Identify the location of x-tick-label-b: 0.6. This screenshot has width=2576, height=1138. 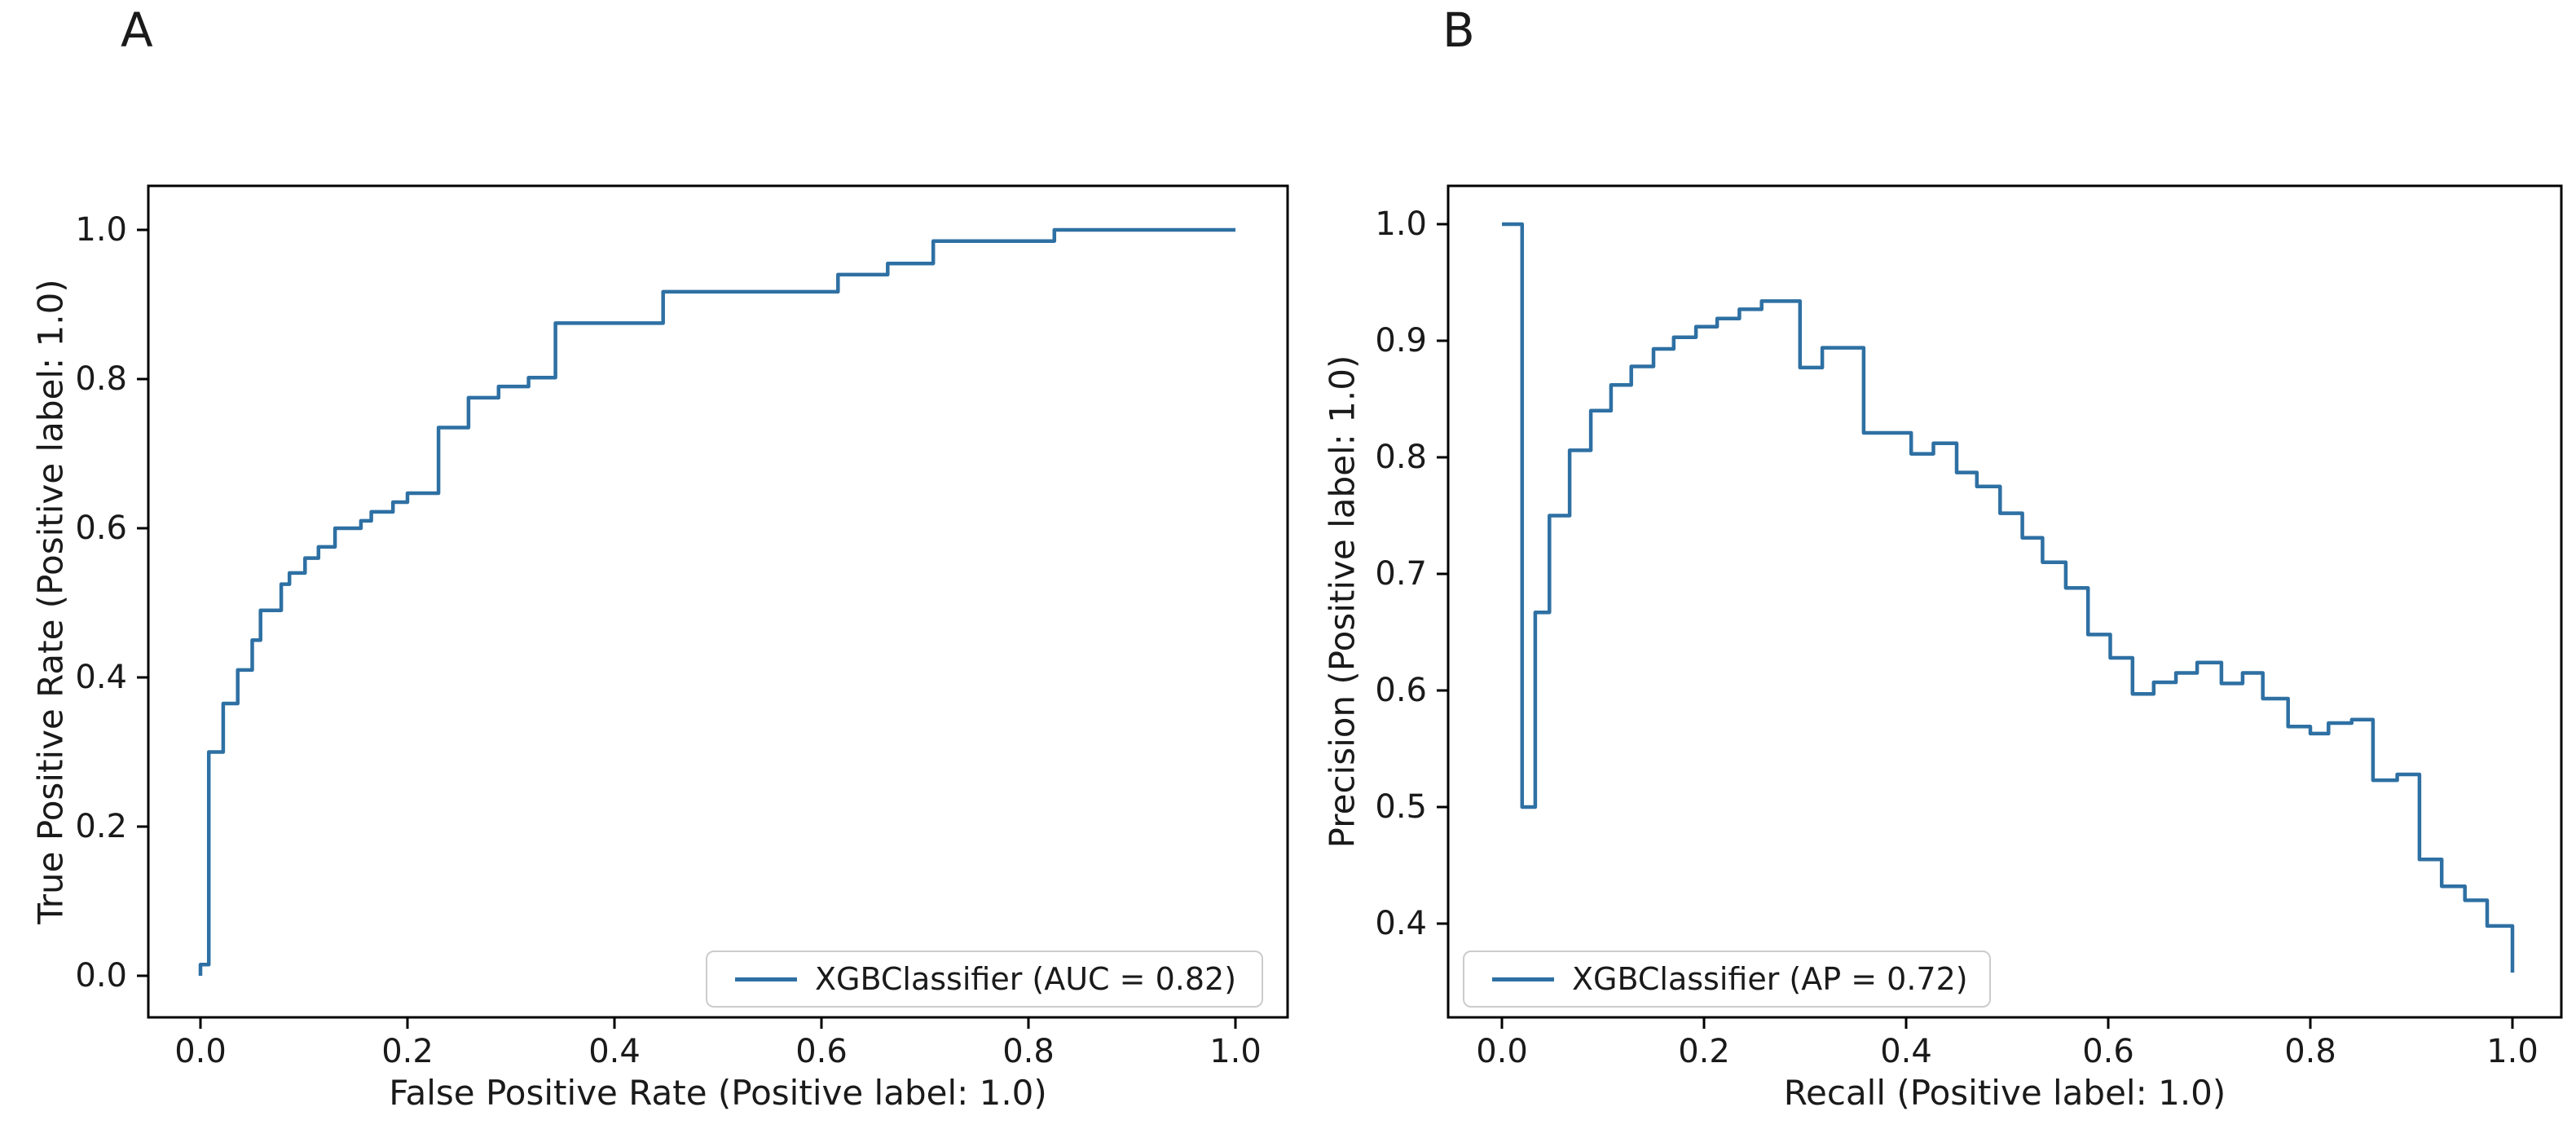
(2108, 1052).